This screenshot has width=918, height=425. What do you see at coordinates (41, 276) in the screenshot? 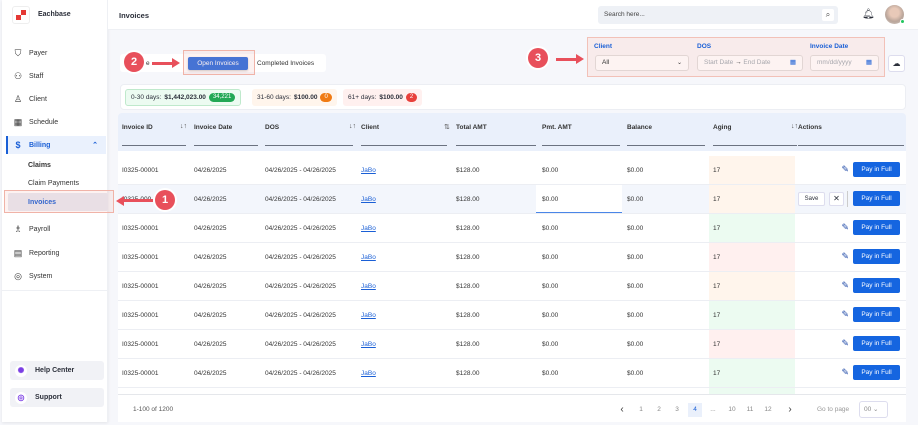
I see `sidebar-item-label: System` at bounding box center [41, 276].